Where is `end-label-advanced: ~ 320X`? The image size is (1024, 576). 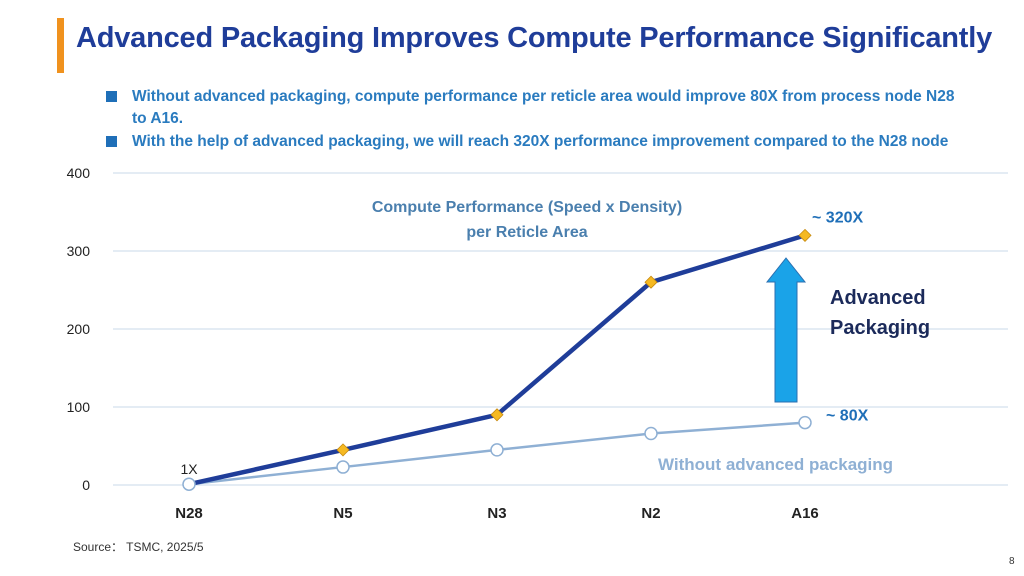
end-label-advanced: ~ 320X is located at coordinates (837, 217).